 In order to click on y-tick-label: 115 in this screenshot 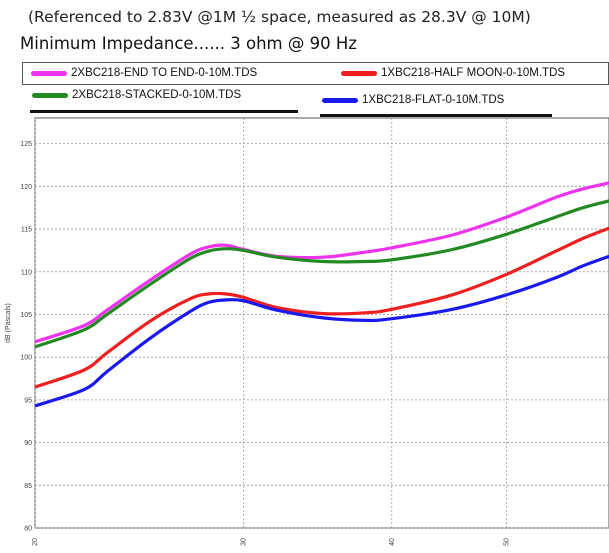, I will do `click(26, 230)`.